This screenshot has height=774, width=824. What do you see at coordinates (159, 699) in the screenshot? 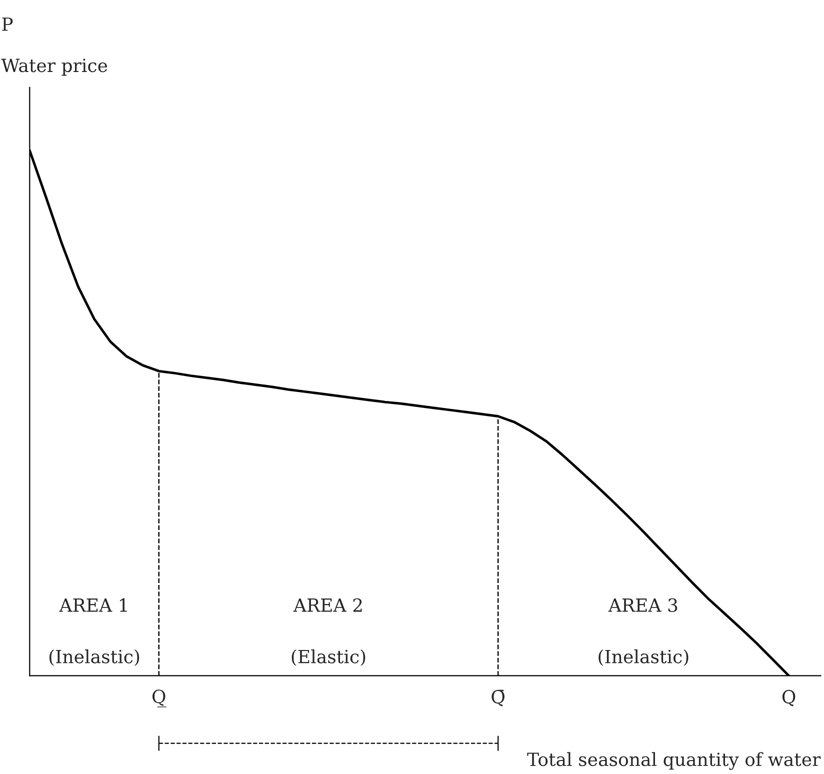
I see `x-tick-label: Q̲` at bounding box center [159, 699].